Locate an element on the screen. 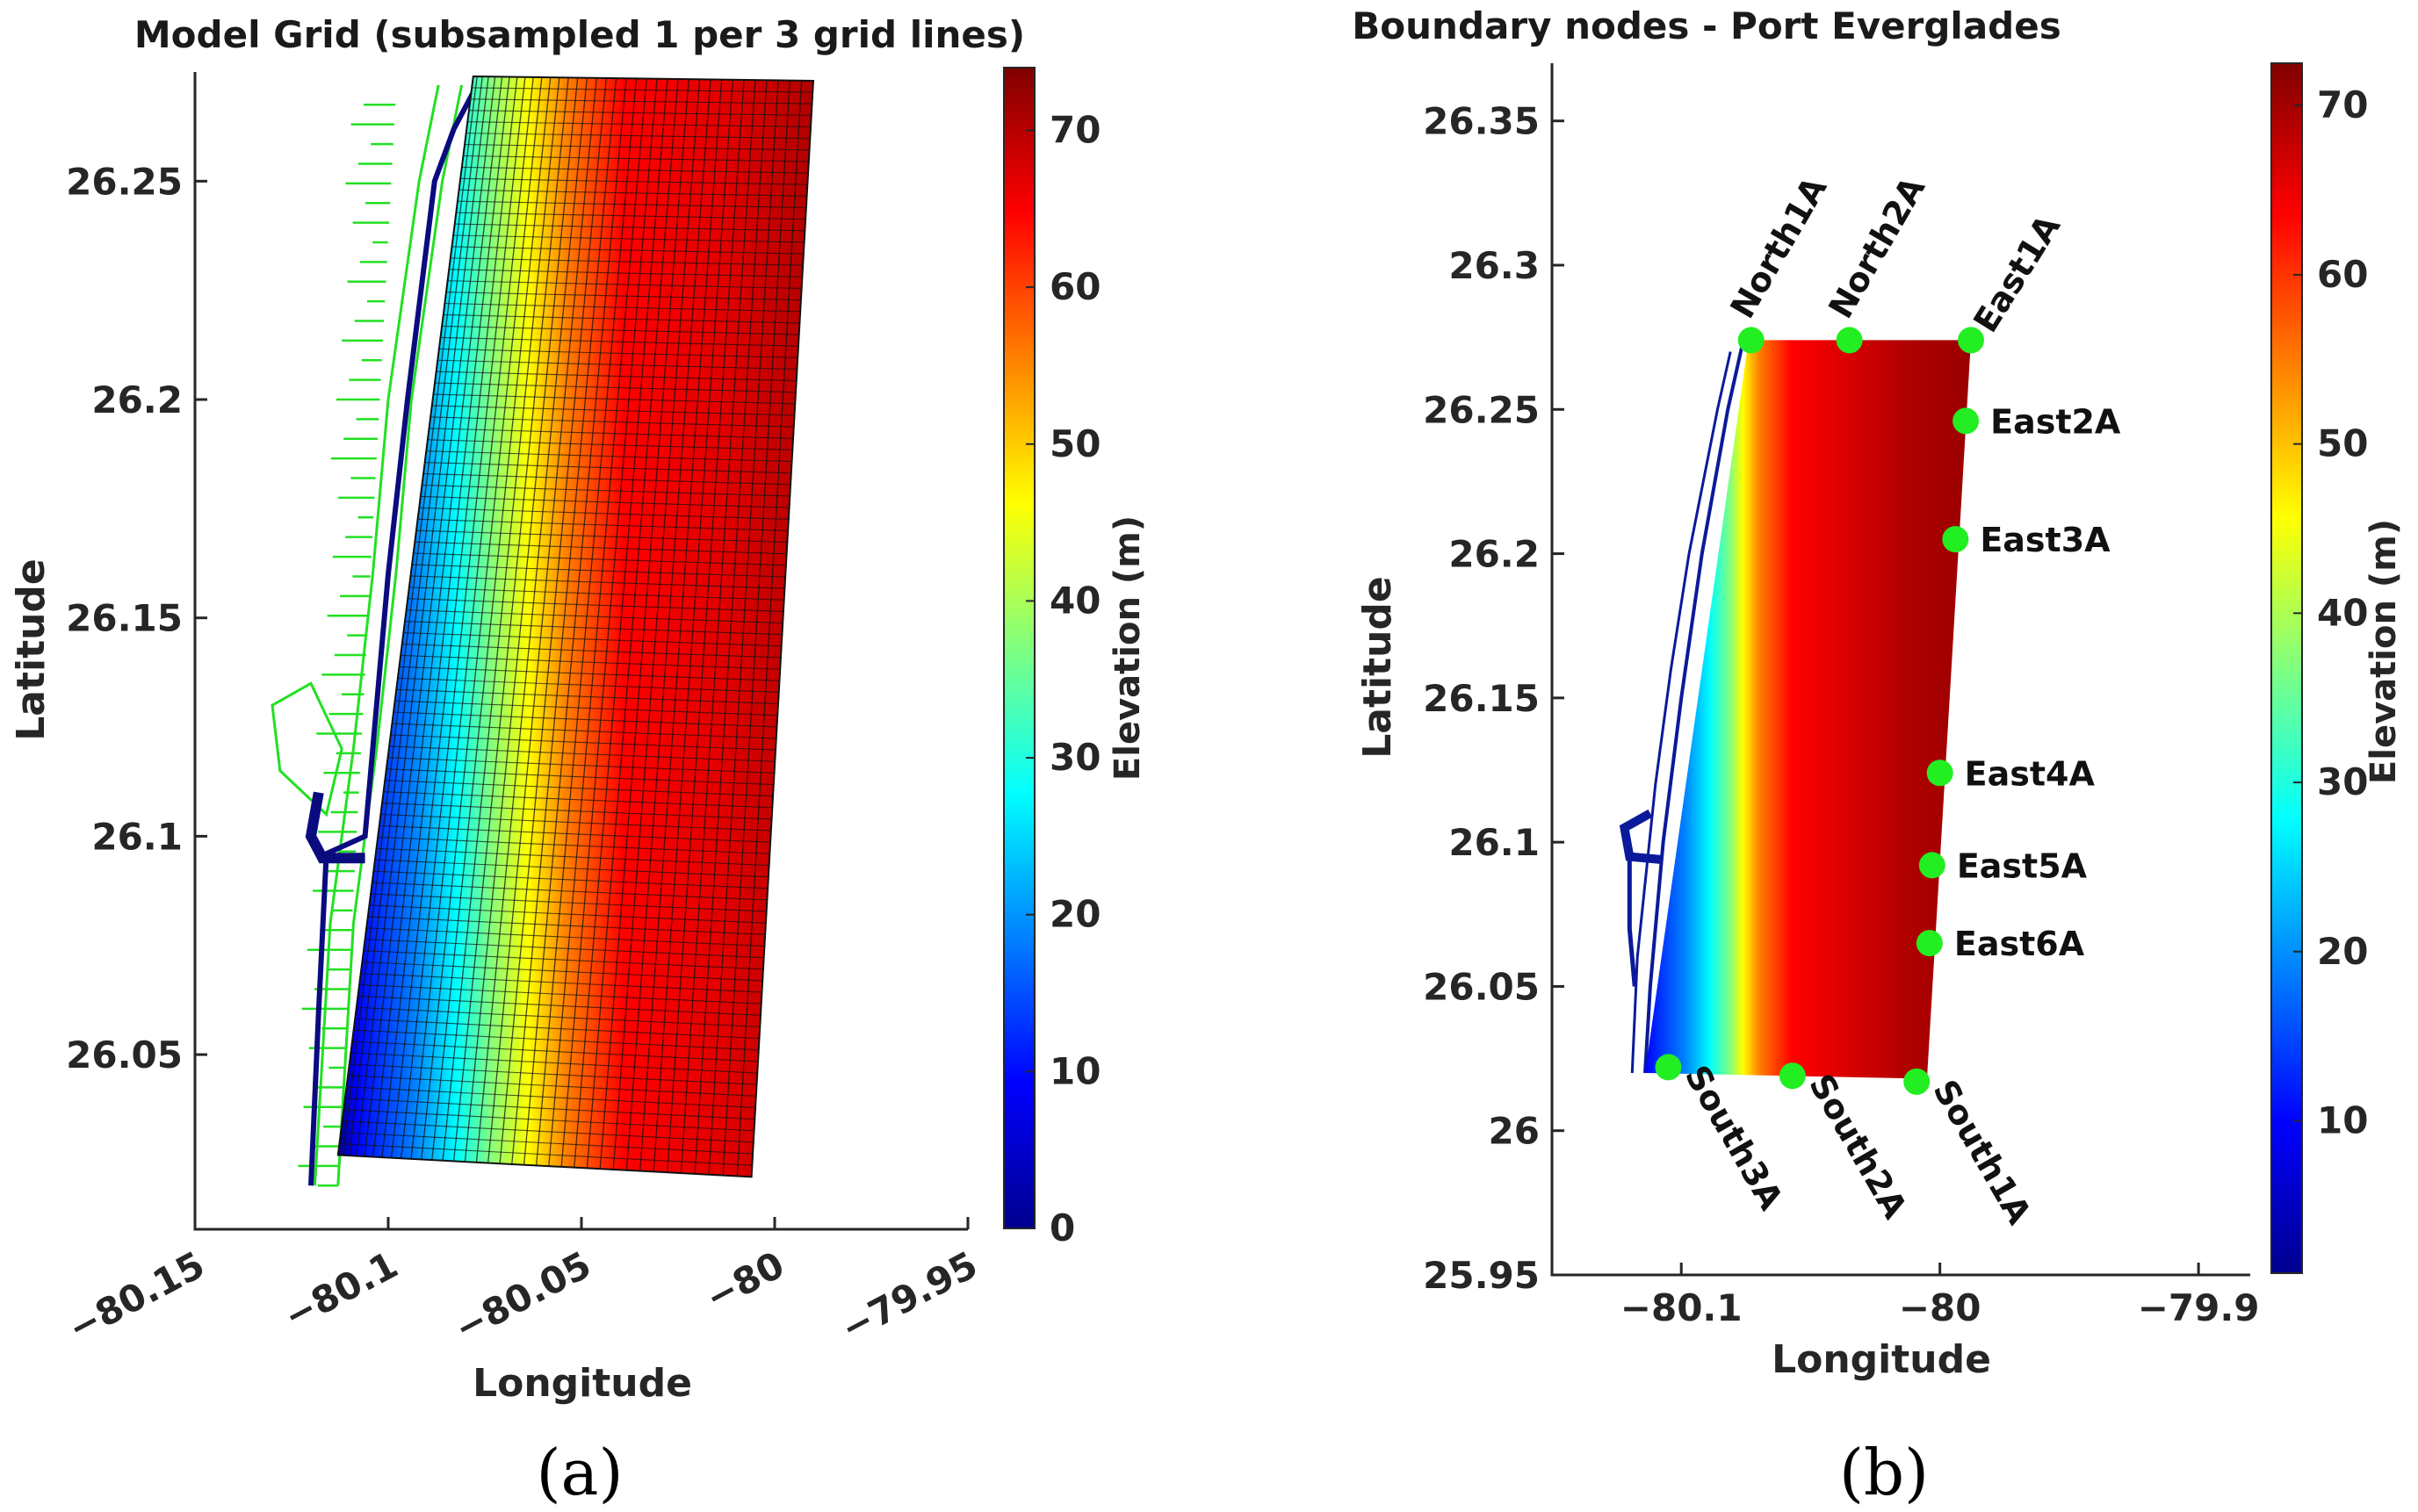 Image resolution: width=2418 pixels, height=1512 pixels. node-label: South3A is located at coordinates (1734, 1138).